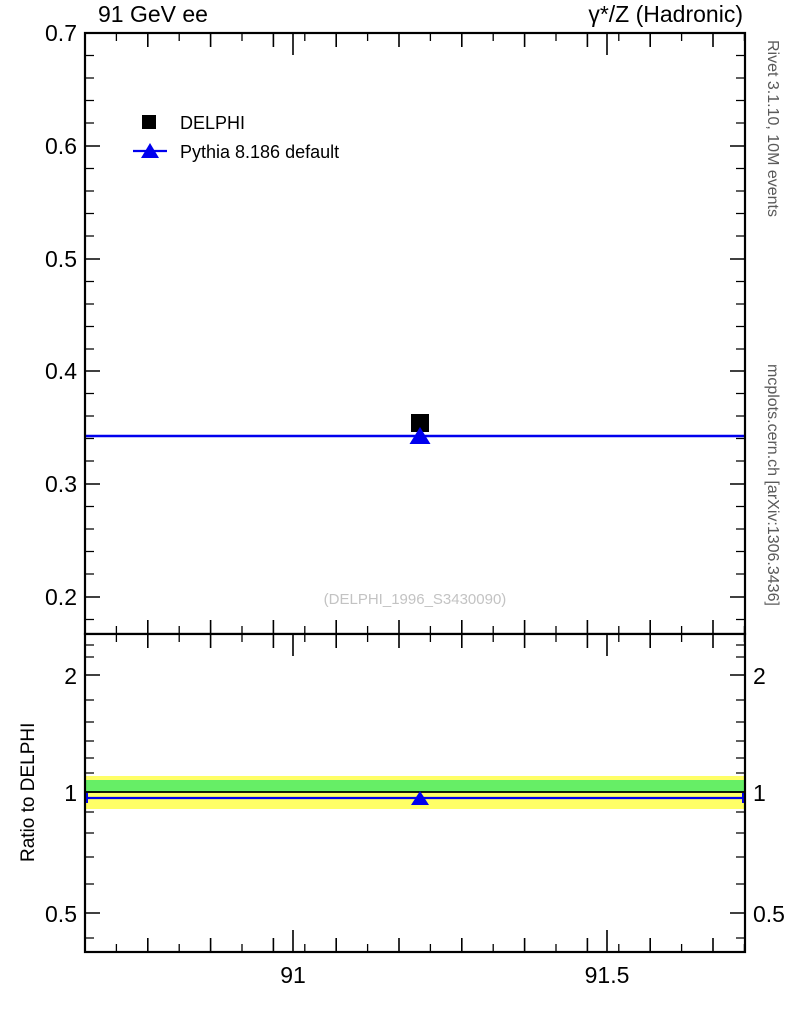  Describe the element at coordinates (70, 793) in the screenshot. I see `ratio-ytick-left-1: 1` at that location.